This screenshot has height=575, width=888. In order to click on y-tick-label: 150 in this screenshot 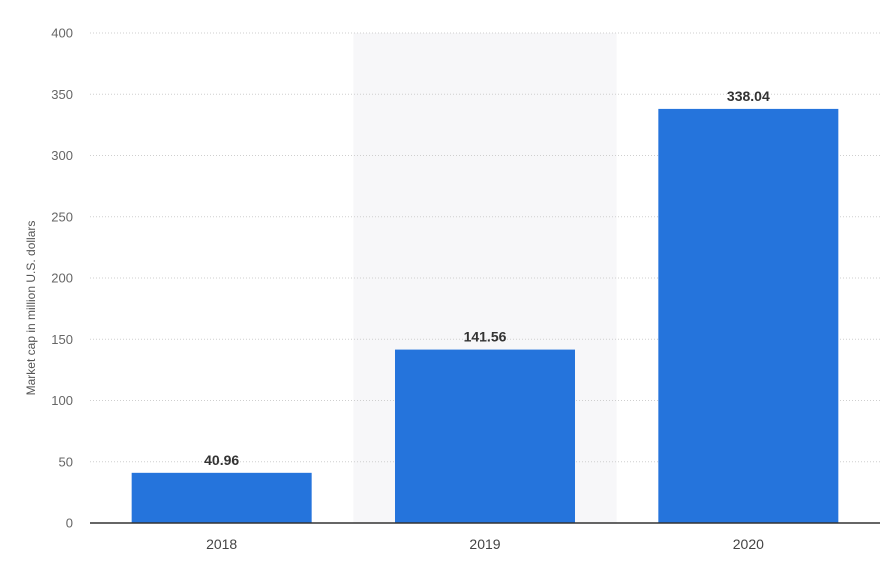, I will do `click(62, 339)`.